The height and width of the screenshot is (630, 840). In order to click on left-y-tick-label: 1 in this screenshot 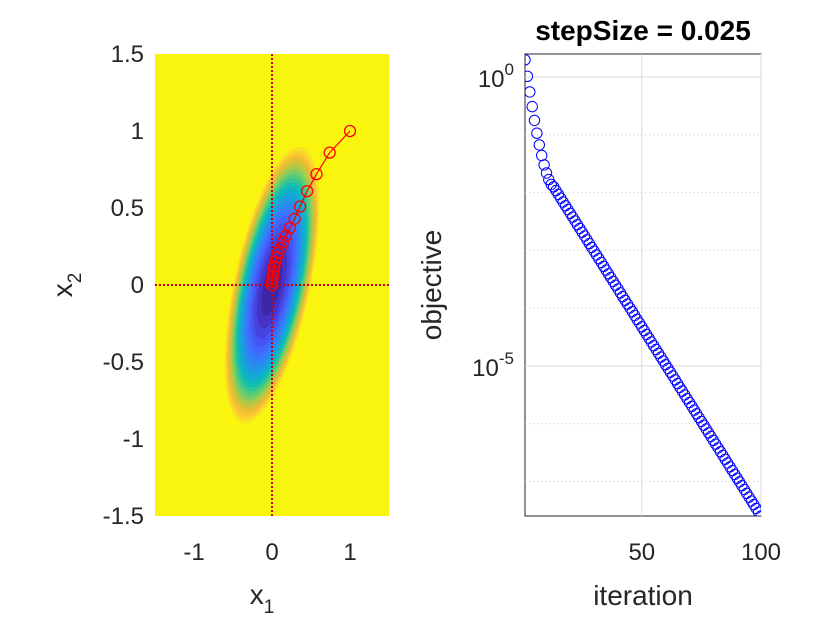, I will do `click(137, 131)`.